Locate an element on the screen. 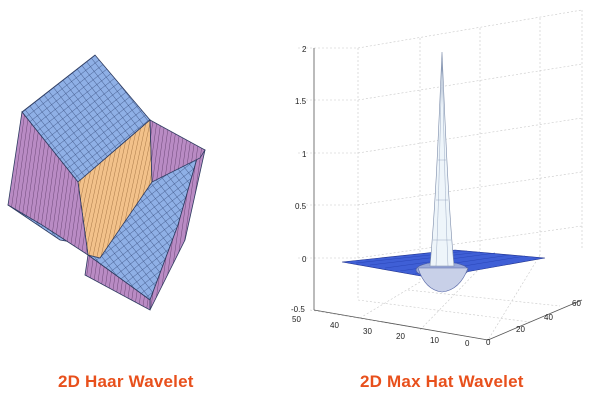 This screenshot has width=600, height=400. z-axis-ticks: 2 1.5 1 0.5 0 -0.5 is located at coordinates (299, 179).